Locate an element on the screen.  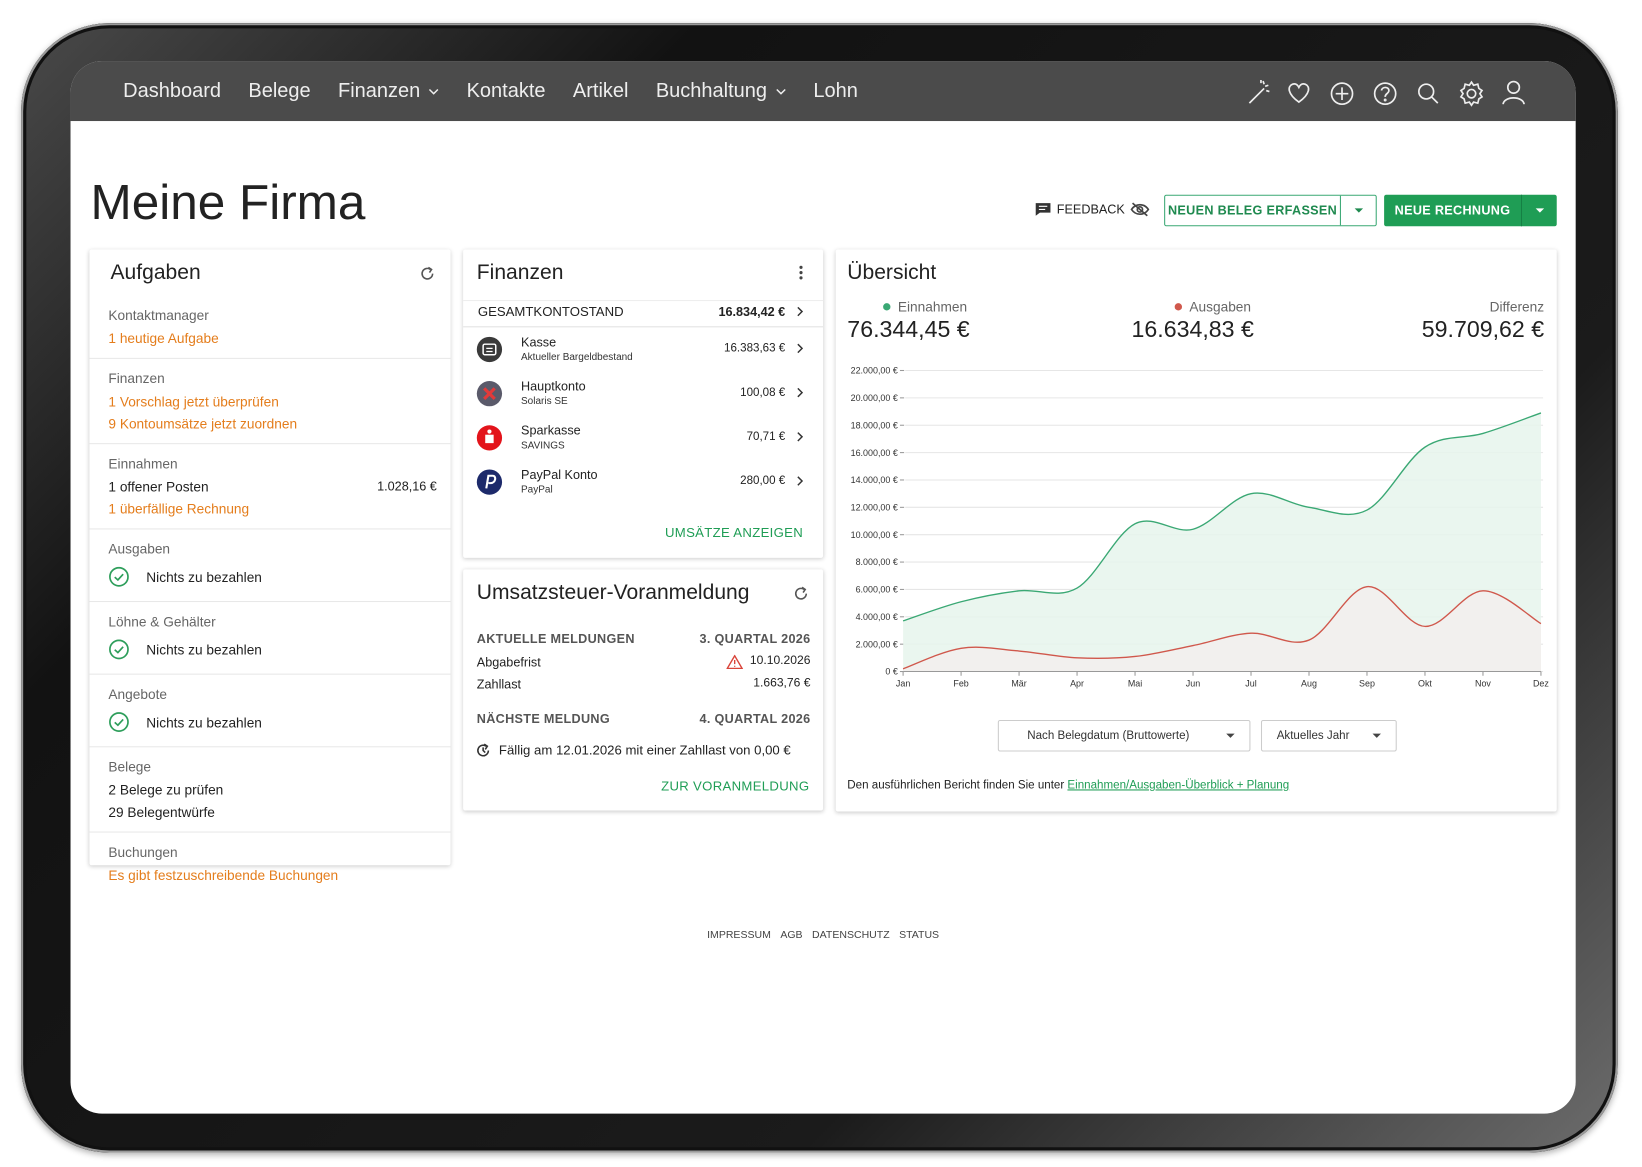
next-label: NÄCHSTE MELDUNG is located at coordinates (543, 719).